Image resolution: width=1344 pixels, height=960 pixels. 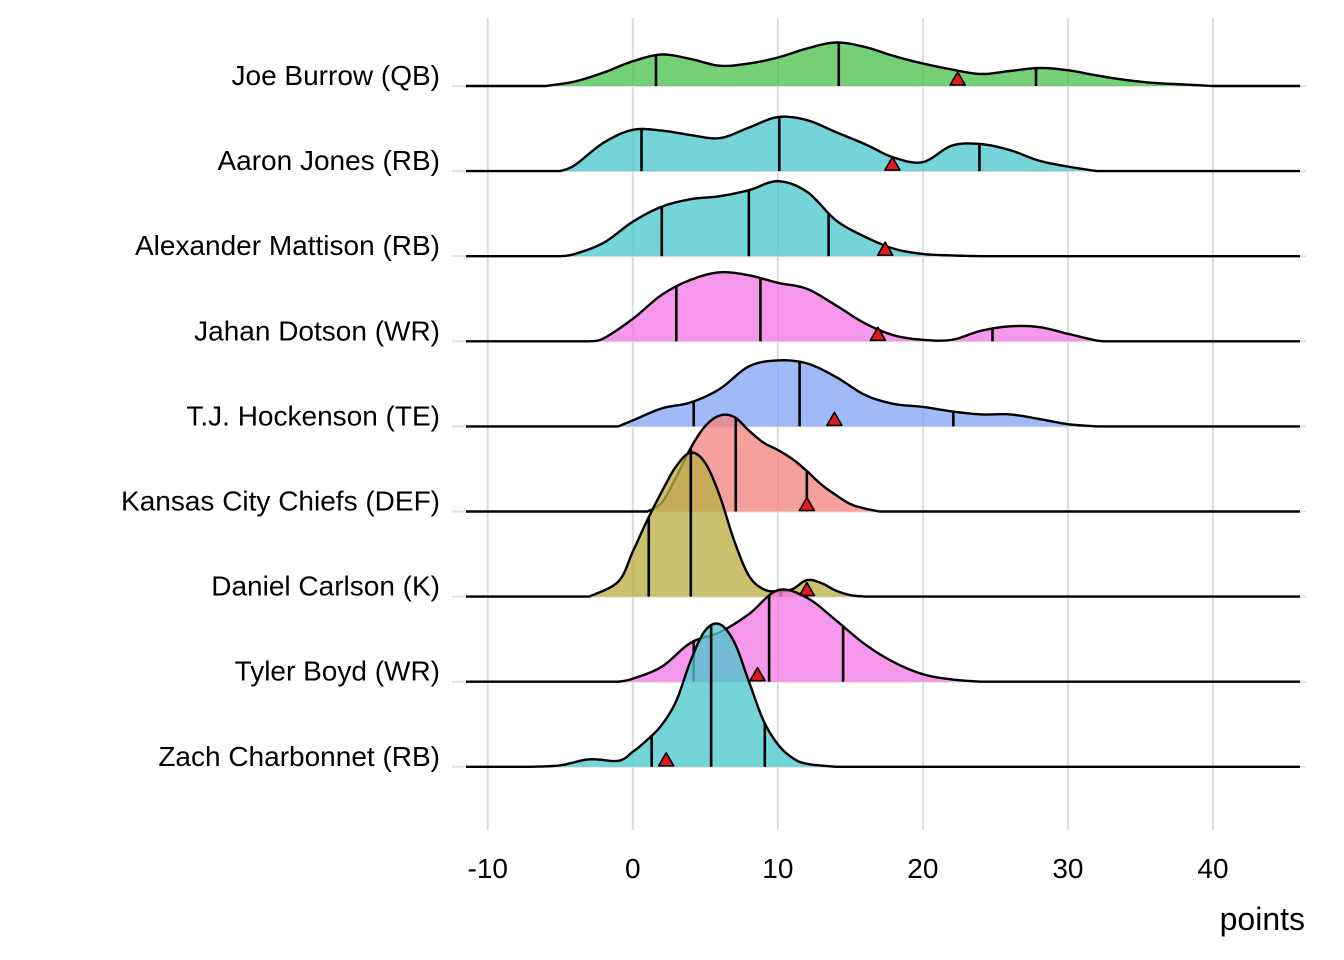 I want to click on player-label: Joe Burrow (QB), so click(x=336, y=75).